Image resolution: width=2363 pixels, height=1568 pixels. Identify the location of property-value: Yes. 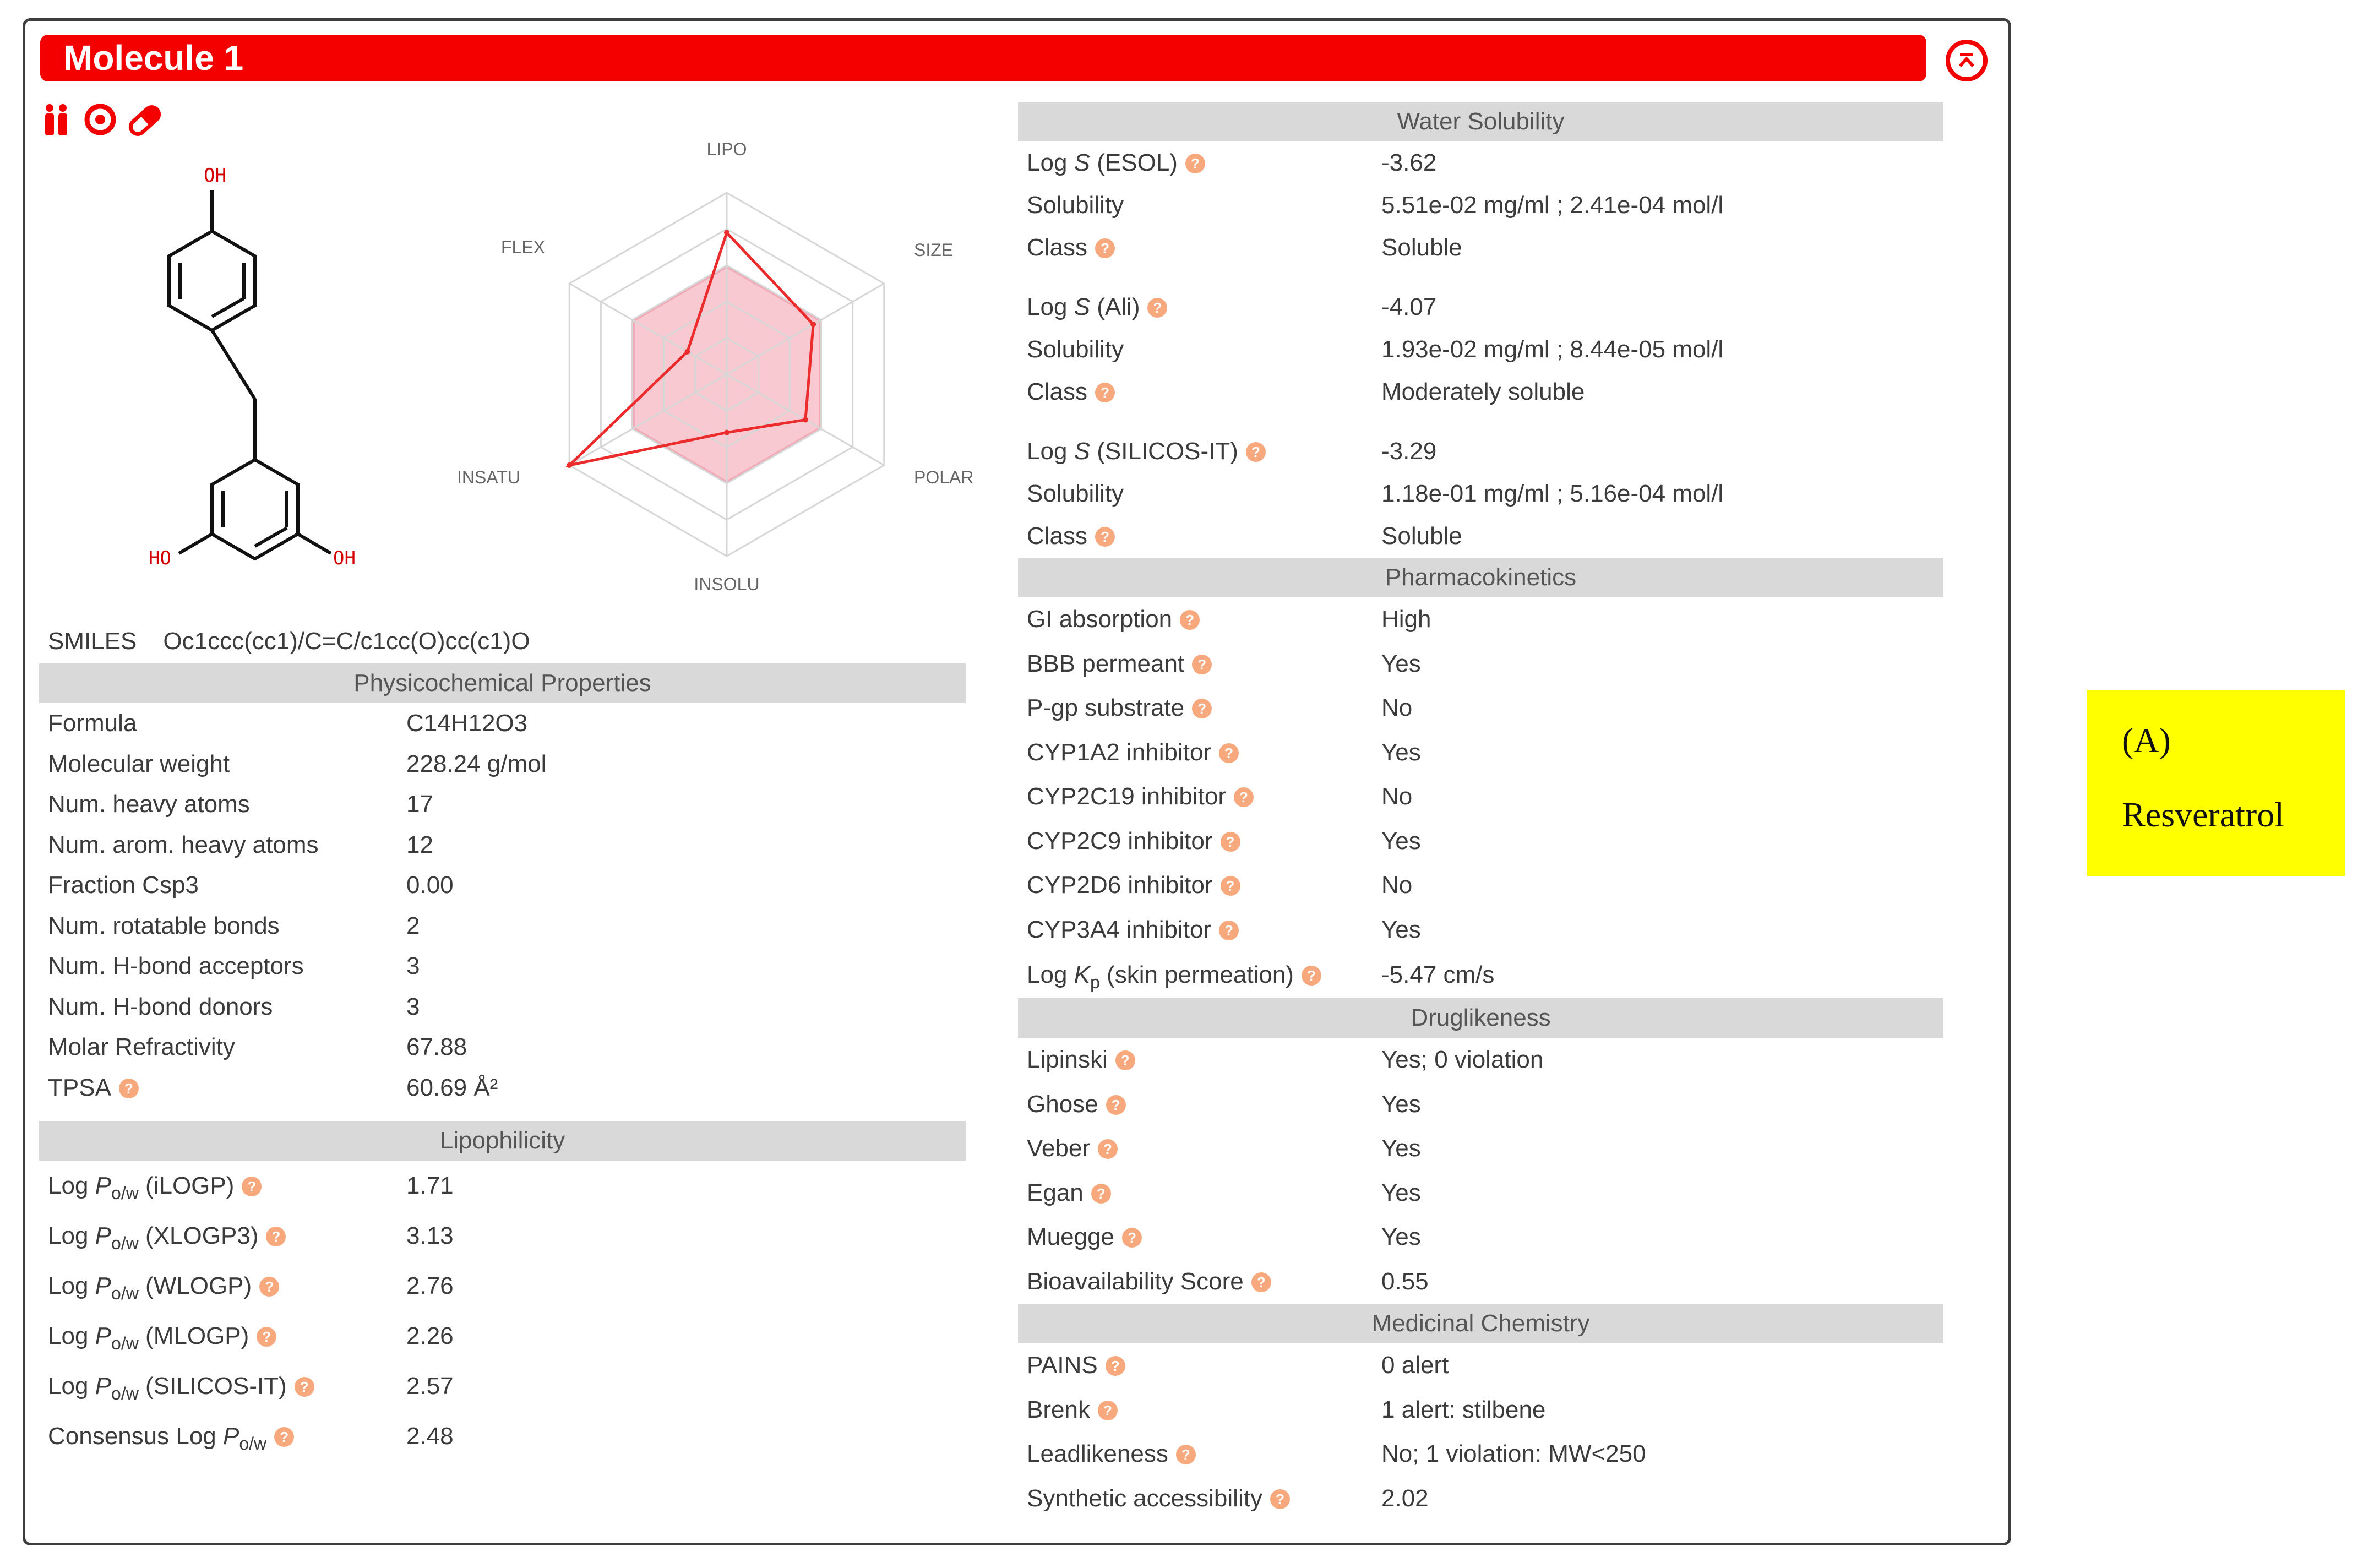
(1401, 752).